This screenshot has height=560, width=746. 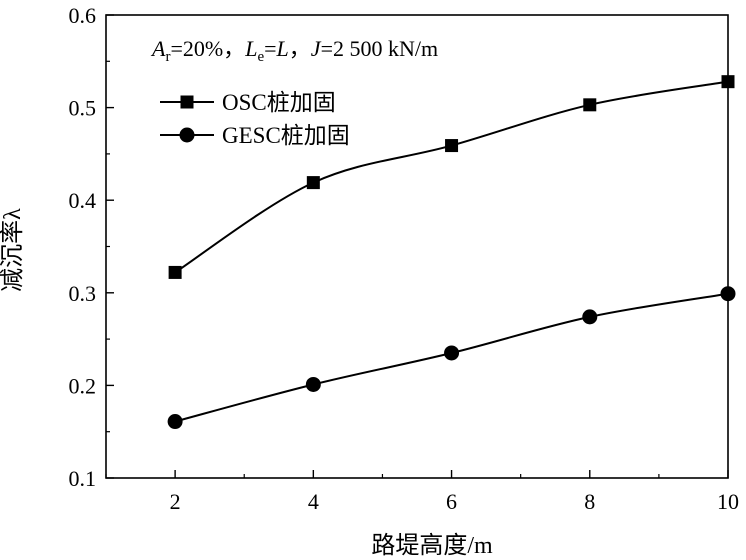 I want to click on y-tick-label: 0.6, so click(x=83, y=15).